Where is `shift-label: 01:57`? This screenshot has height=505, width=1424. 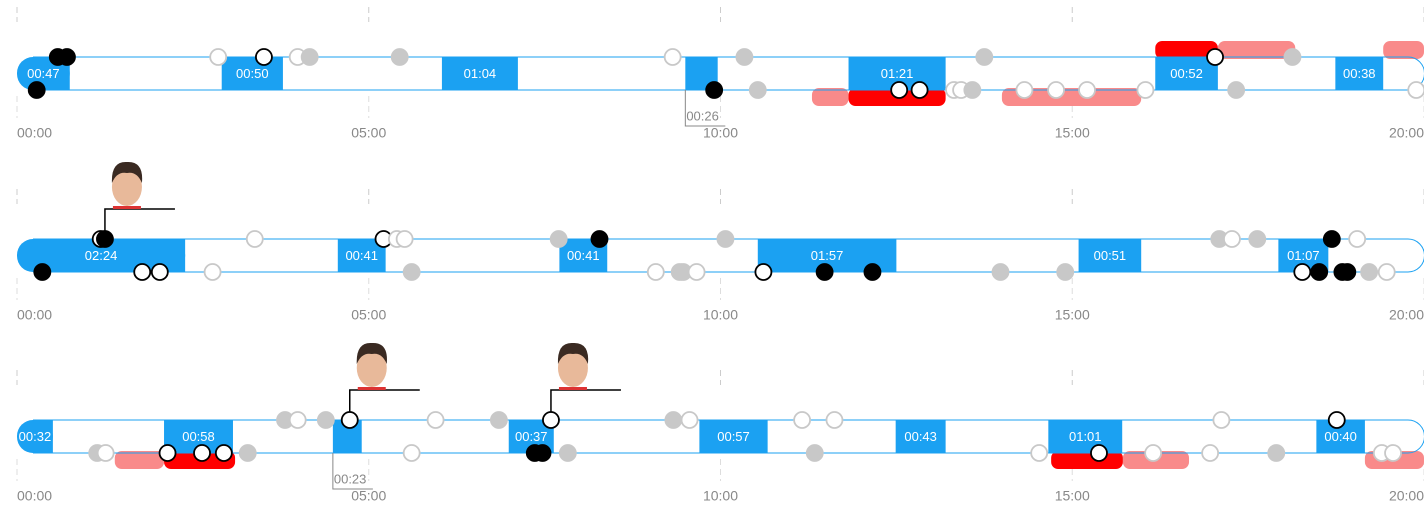
shift-label: 01:57 is located at coordinates (827, 255).